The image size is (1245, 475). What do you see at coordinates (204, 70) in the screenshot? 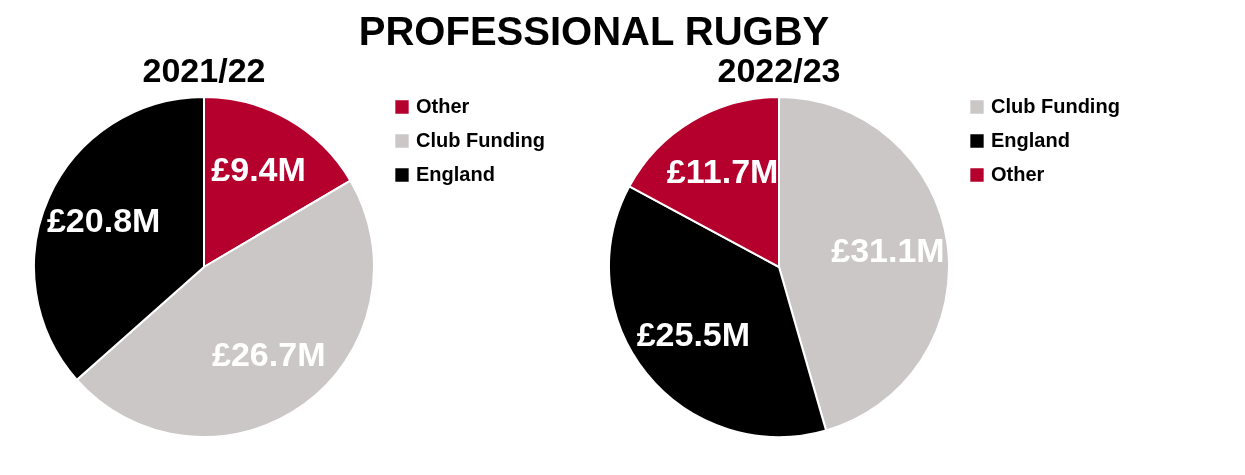
I see `chart-title: 2021/22` at bounding box center [204, 70].